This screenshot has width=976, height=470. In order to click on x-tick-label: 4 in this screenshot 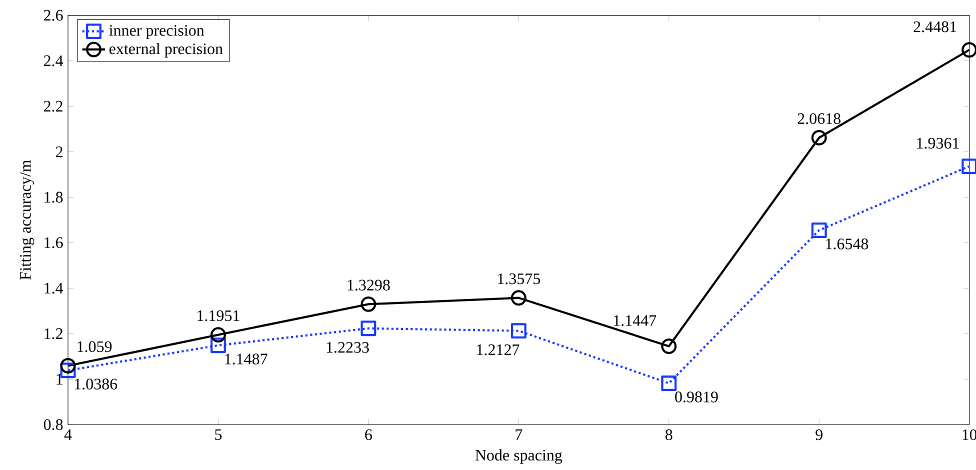, I will do `click(68, 434)`.